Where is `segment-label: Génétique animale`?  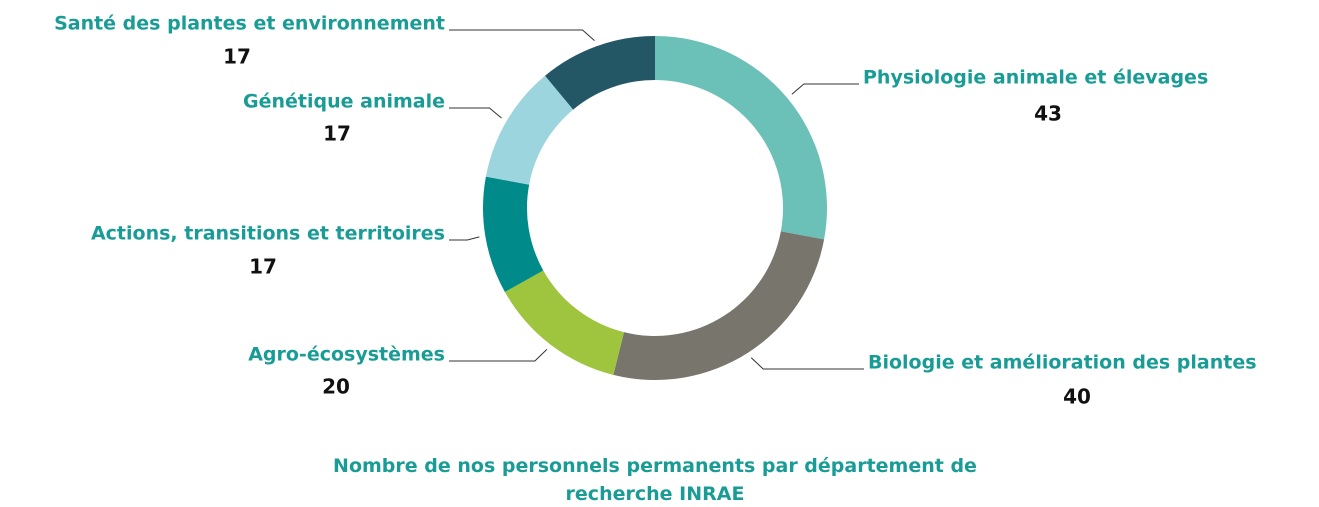
segment-label: Génétique animale is located at coordinates (344, 102).